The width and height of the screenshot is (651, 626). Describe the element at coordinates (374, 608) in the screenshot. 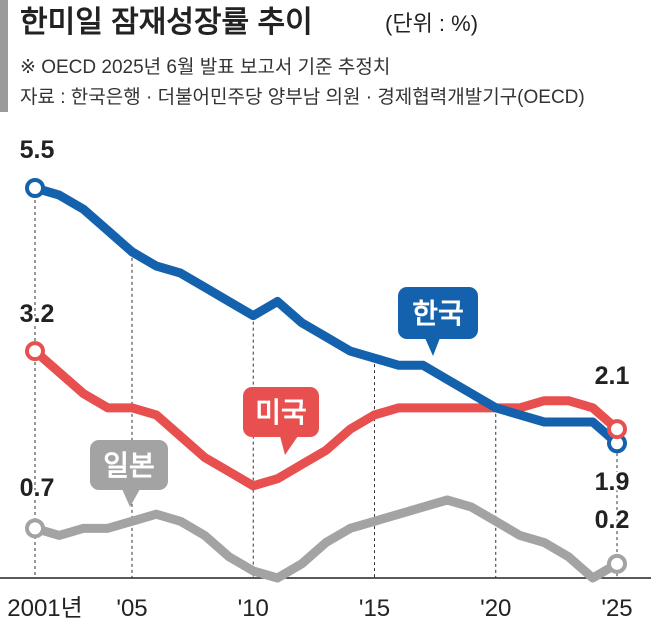

I see `x-tick-label: '15` at that location.